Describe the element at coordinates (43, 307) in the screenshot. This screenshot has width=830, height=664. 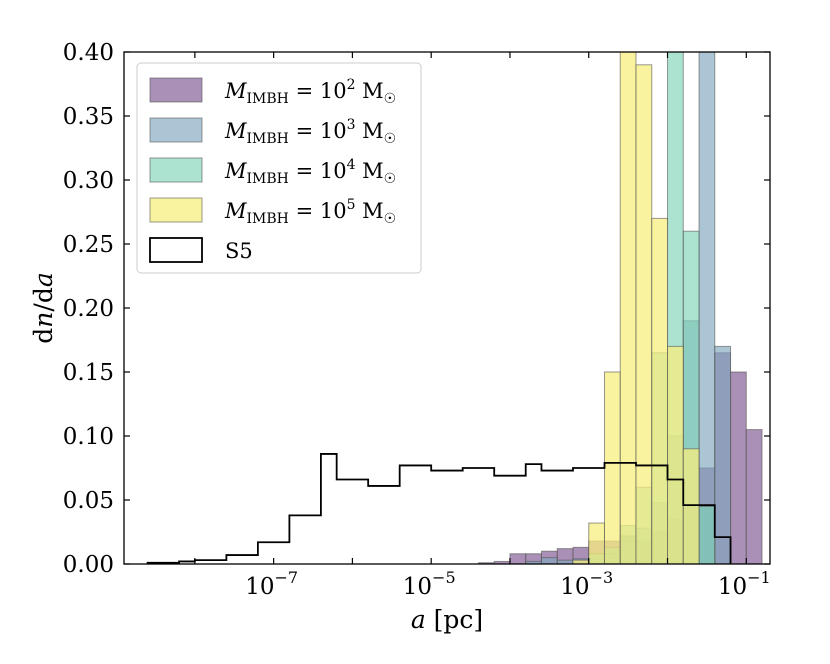
I see `y-axis-title: dn/da` at that location.